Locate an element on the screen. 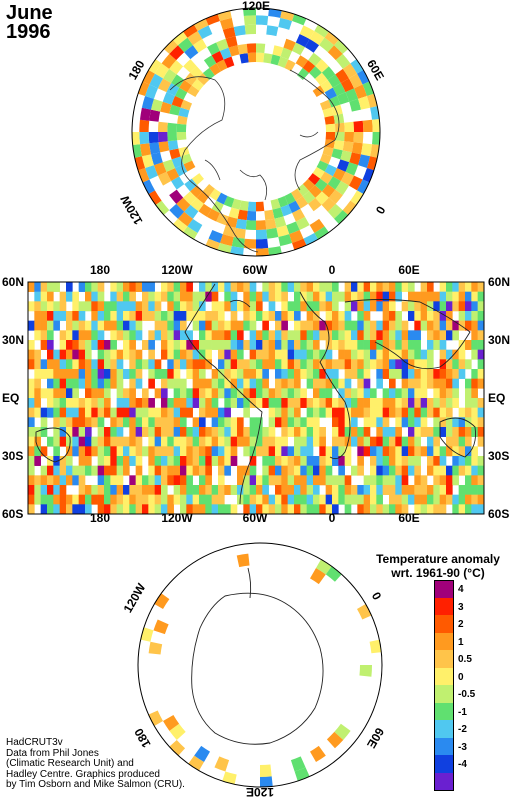  legend-label: -0.5 is located at coordinates (467, 694).